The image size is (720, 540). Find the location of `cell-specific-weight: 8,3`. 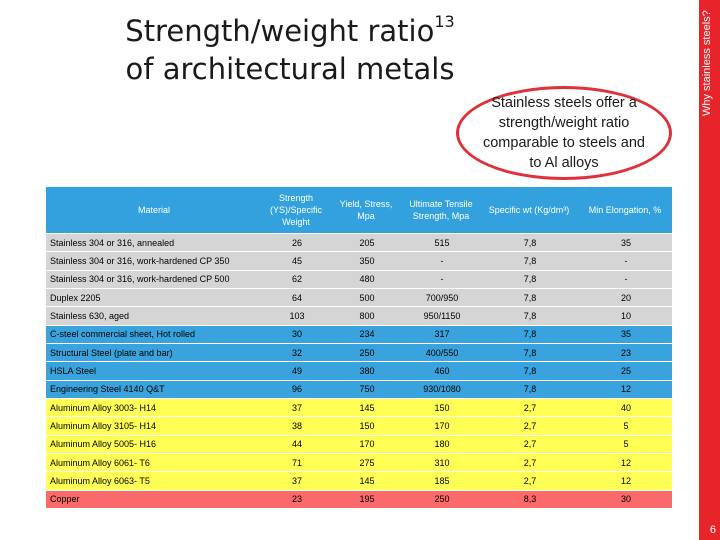

cell-specific-weight: 8,3 is located at coordinates (529, 499).